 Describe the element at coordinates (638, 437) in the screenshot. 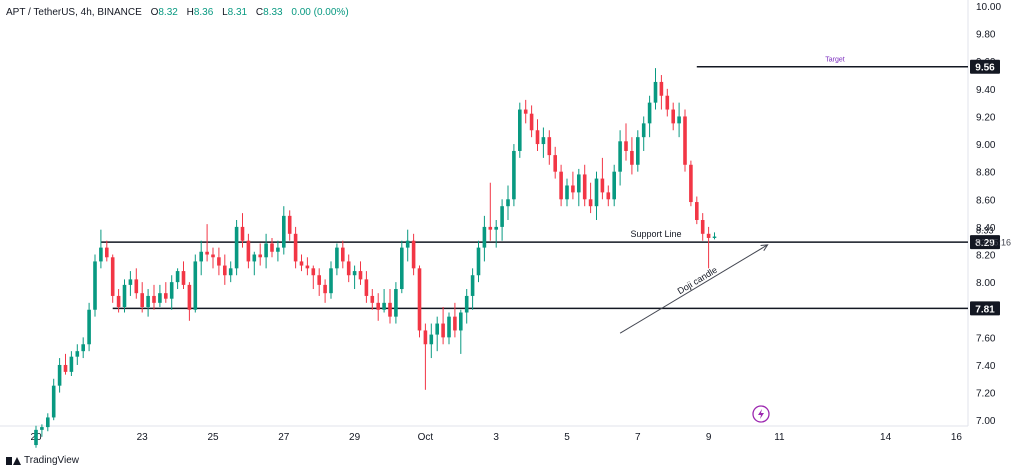

I see `x-tick-label: 7` at that location.